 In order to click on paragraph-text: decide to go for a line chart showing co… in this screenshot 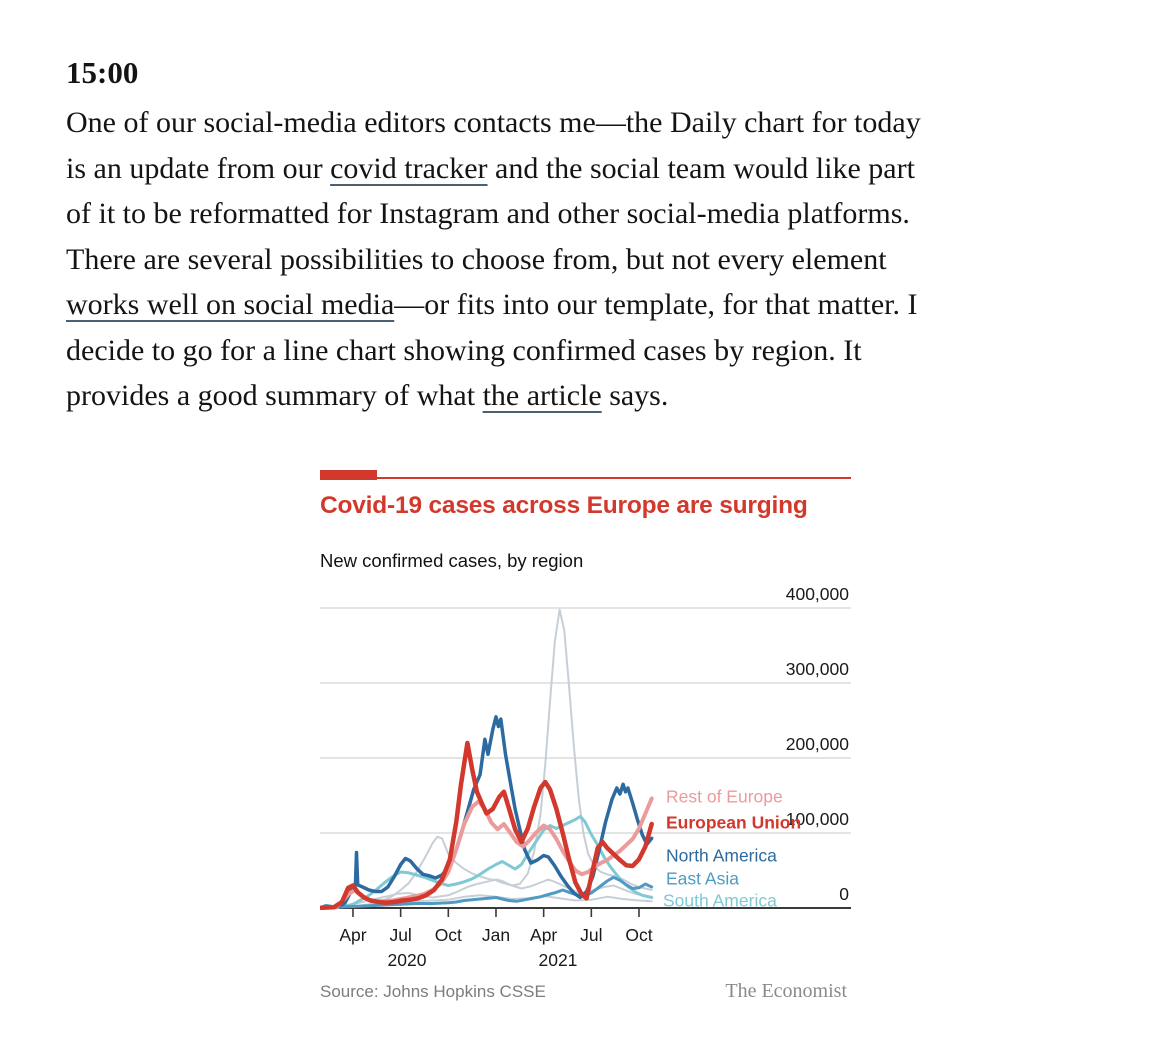, I will do `click(464, 350)`.